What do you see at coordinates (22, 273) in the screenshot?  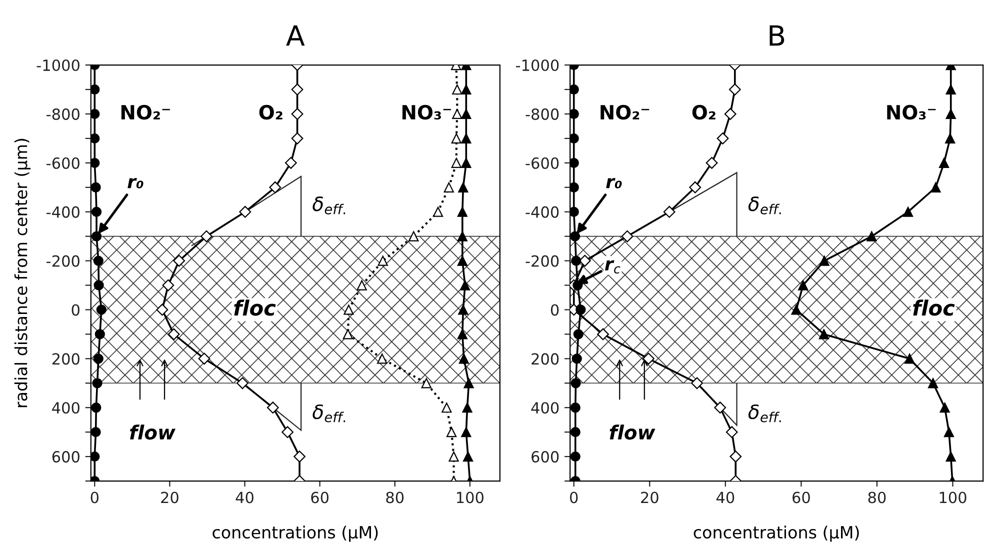 I see `y-axis-title: radial distance from center (μm)` at bounding box center [22, 273].